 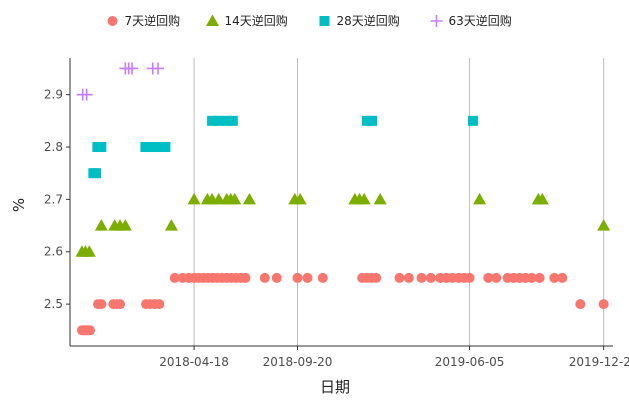 What do you see at coordinates (368, 20) in the screenshot?
I see `legend-label: 28天逆回购` at bounding box center [368, 20].